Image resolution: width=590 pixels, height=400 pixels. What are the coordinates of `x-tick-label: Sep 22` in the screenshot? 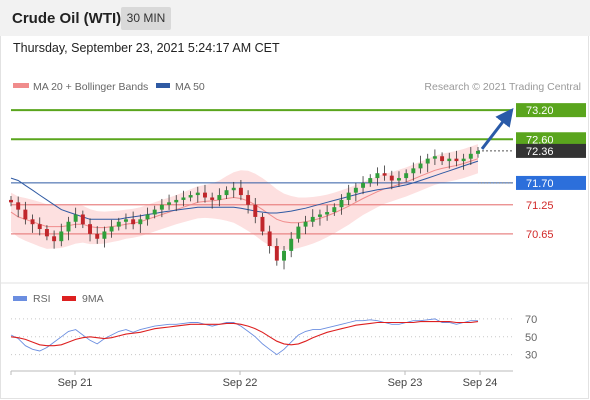 It's located at (240, 383).